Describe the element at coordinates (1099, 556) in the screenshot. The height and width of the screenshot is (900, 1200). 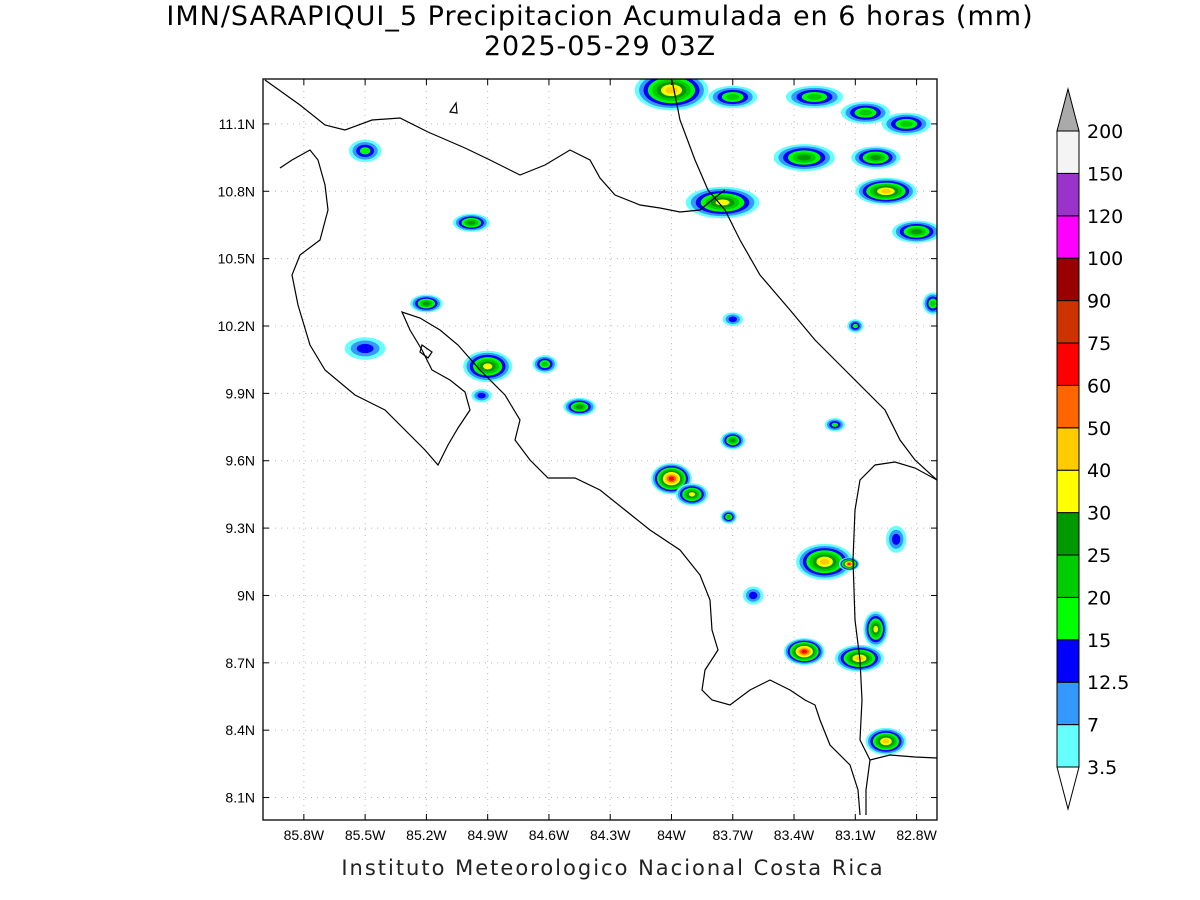
I see `colorbar-label: 25` at that location.